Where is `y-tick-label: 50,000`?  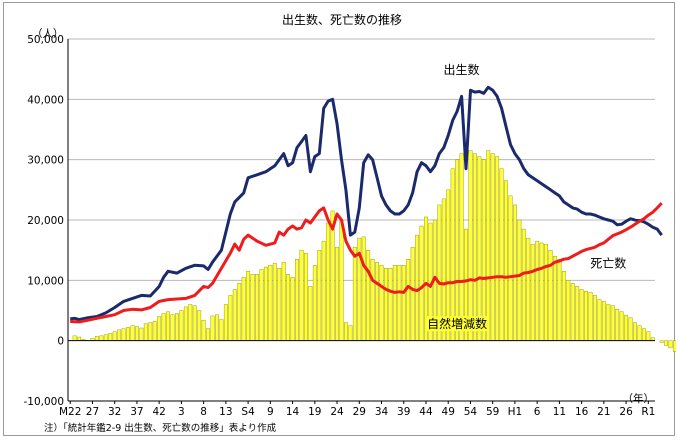 y-tick-label: 50,000 is located at coordinates (45, 40).